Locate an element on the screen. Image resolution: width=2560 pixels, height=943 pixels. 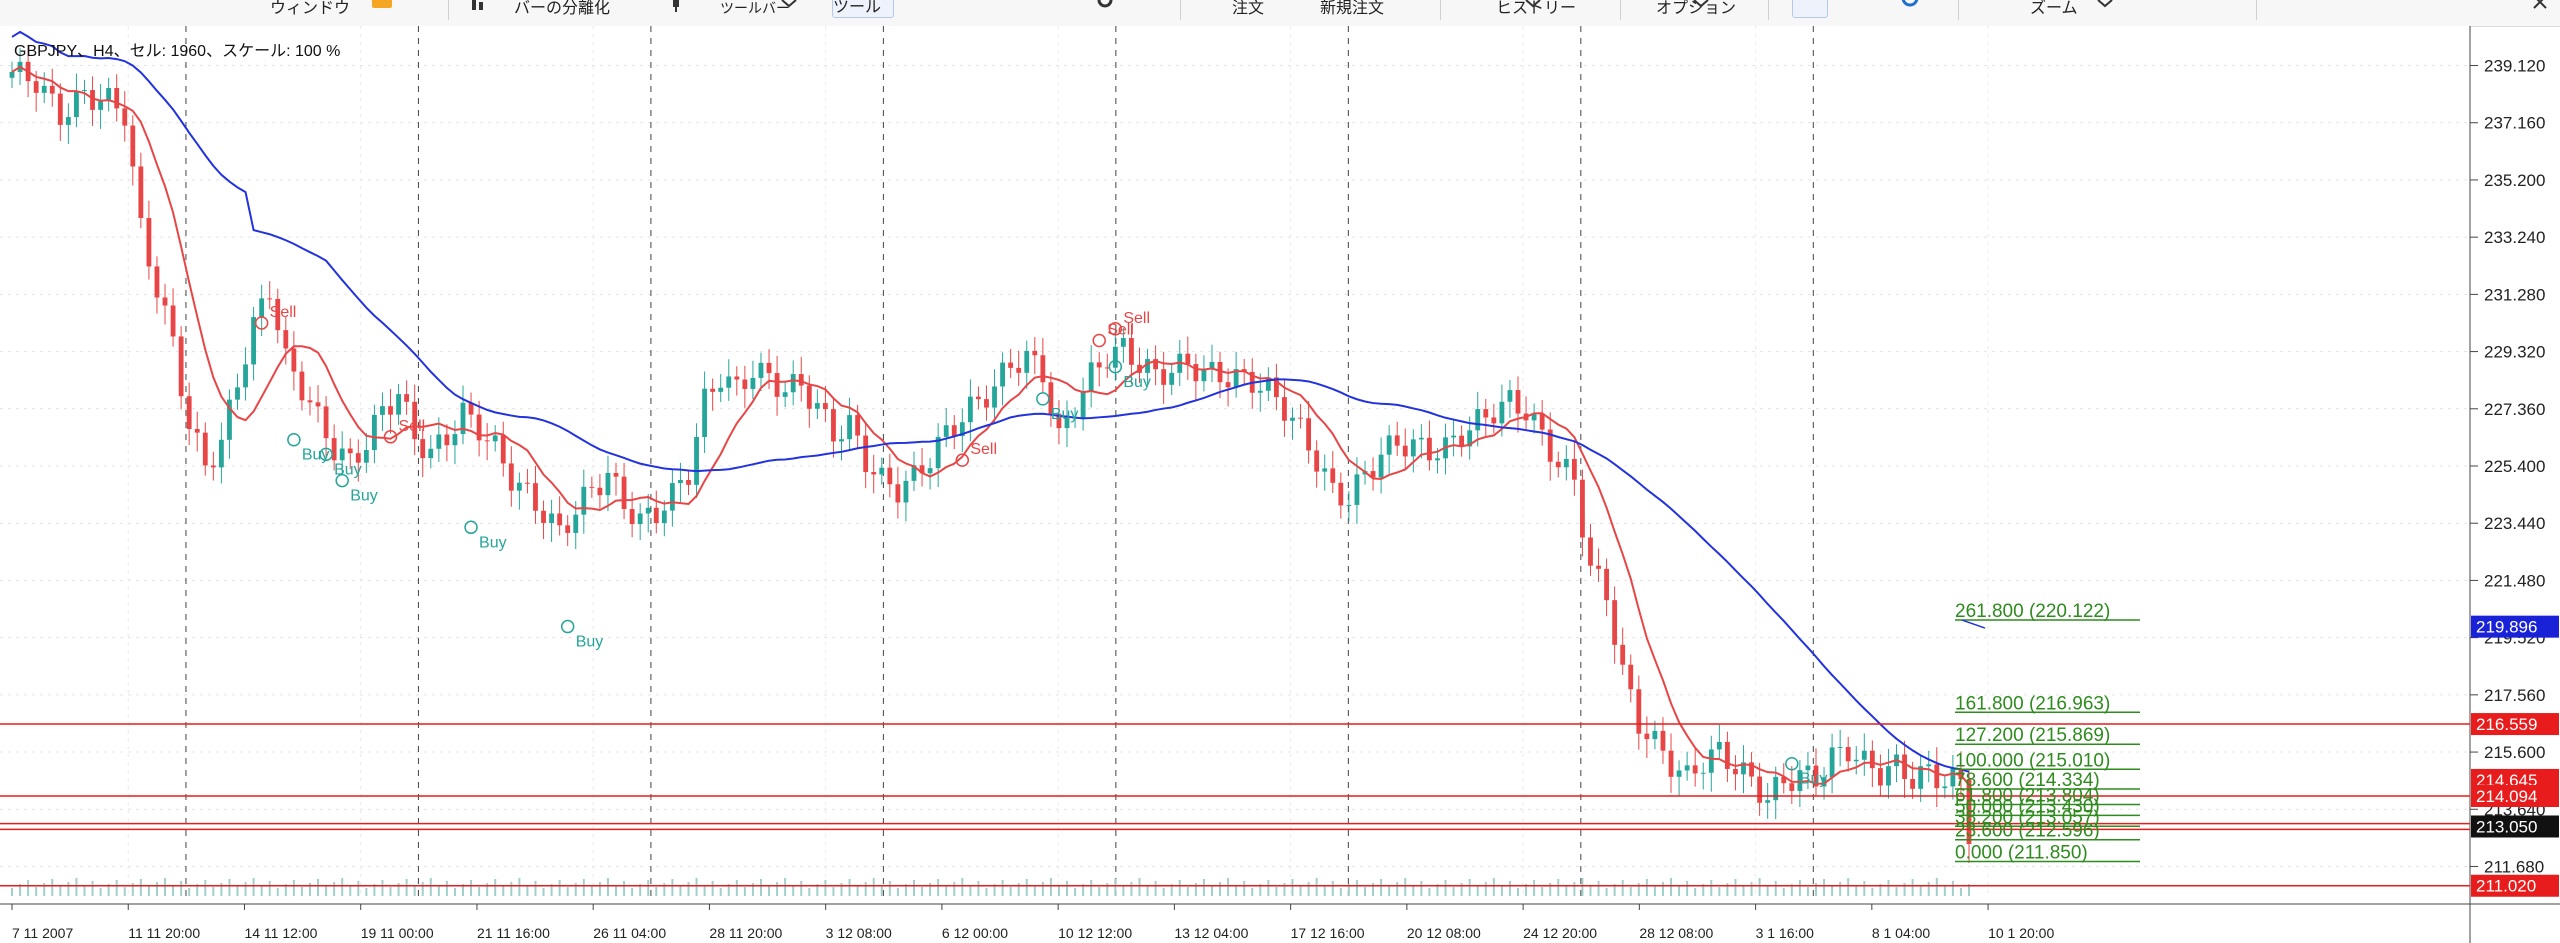
x-tick-label: 10 1 20:00 is located at coordinates (2021, 933).